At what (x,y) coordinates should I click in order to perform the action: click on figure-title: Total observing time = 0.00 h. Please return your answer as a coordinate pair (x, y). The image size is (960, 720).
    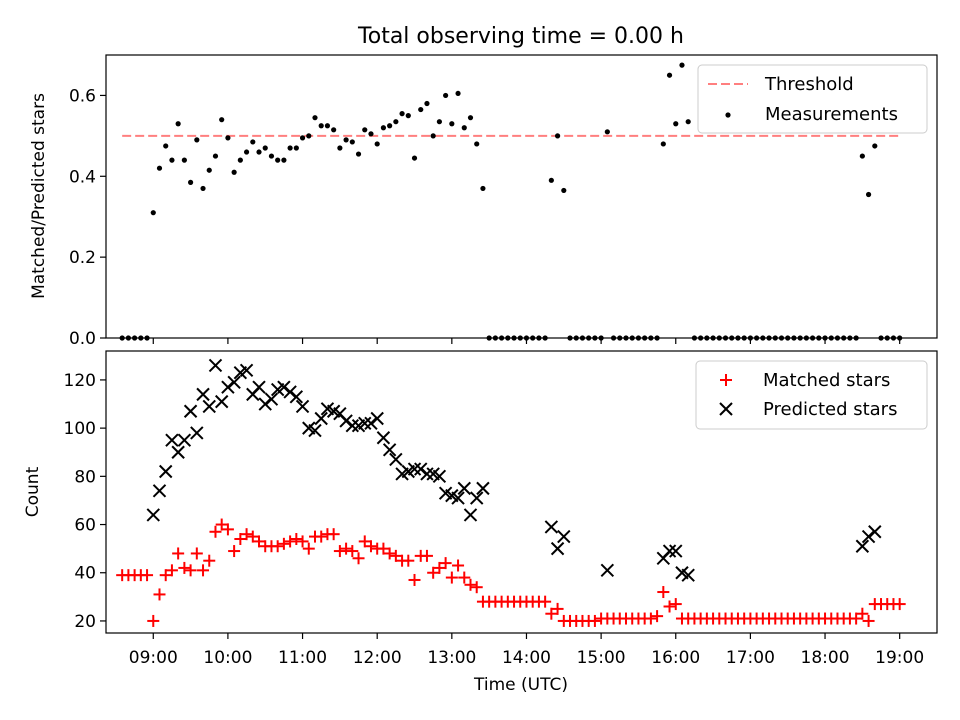
    Looking at the image, I should click on (520, 36).